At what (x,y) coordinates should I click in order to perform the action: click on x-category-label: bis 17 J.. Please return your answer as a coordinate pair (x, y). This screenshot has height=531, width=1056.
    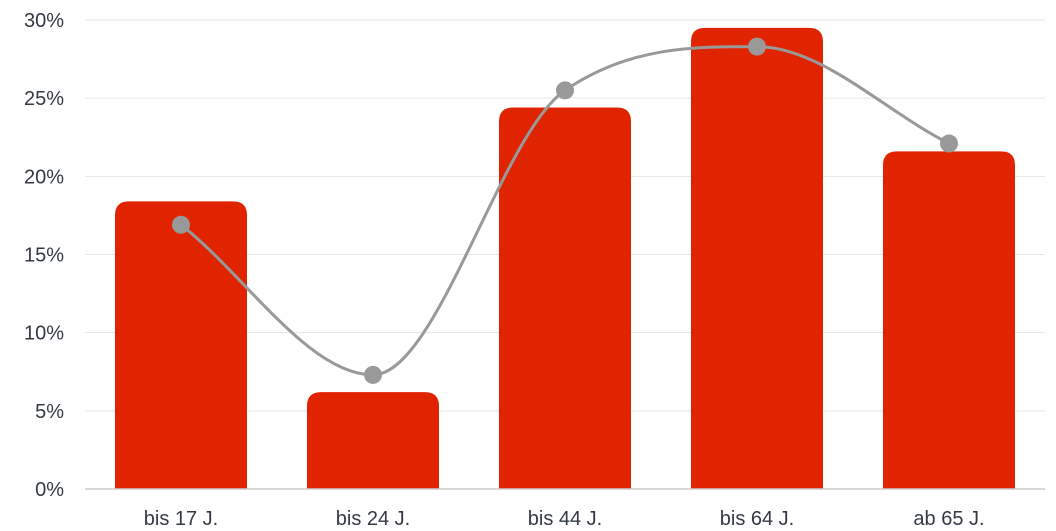
    Looking at the image, I should click on (181, 519).